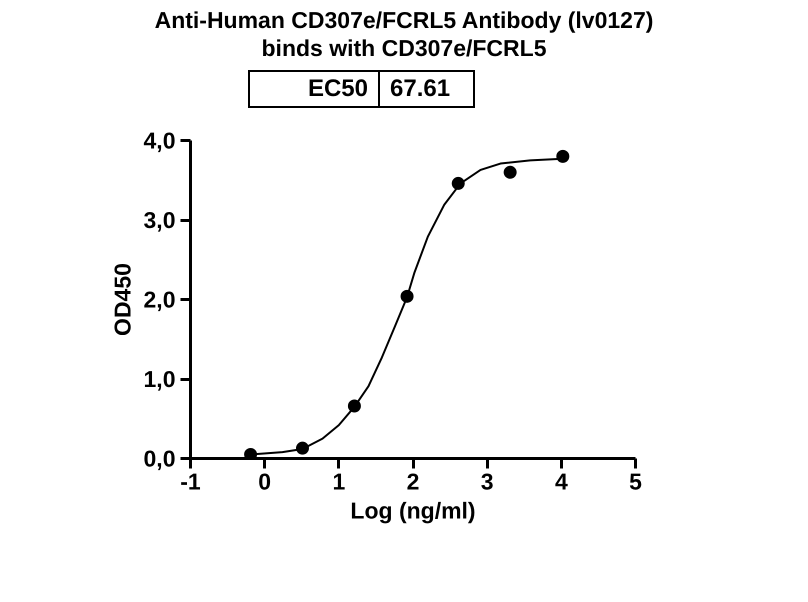 This screenshot has width=808, height=602. Describe the element at coordinates (123, 299) in the screenshot. I see `y-axis-title: OD450` at that location.